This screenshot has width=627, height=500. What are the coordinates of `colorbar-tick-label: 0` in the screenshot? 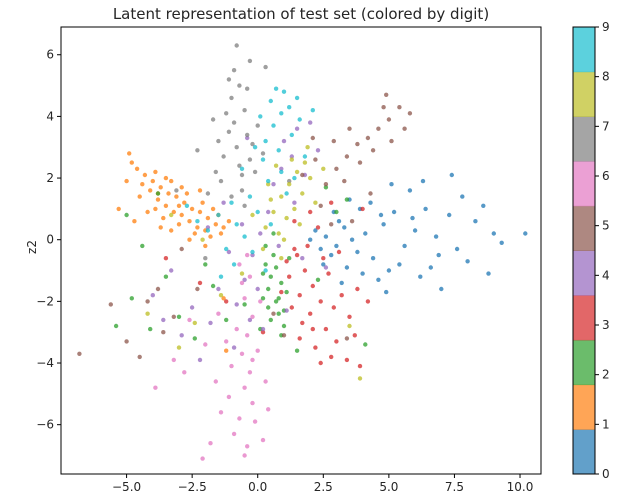 It's located at (606, 474).